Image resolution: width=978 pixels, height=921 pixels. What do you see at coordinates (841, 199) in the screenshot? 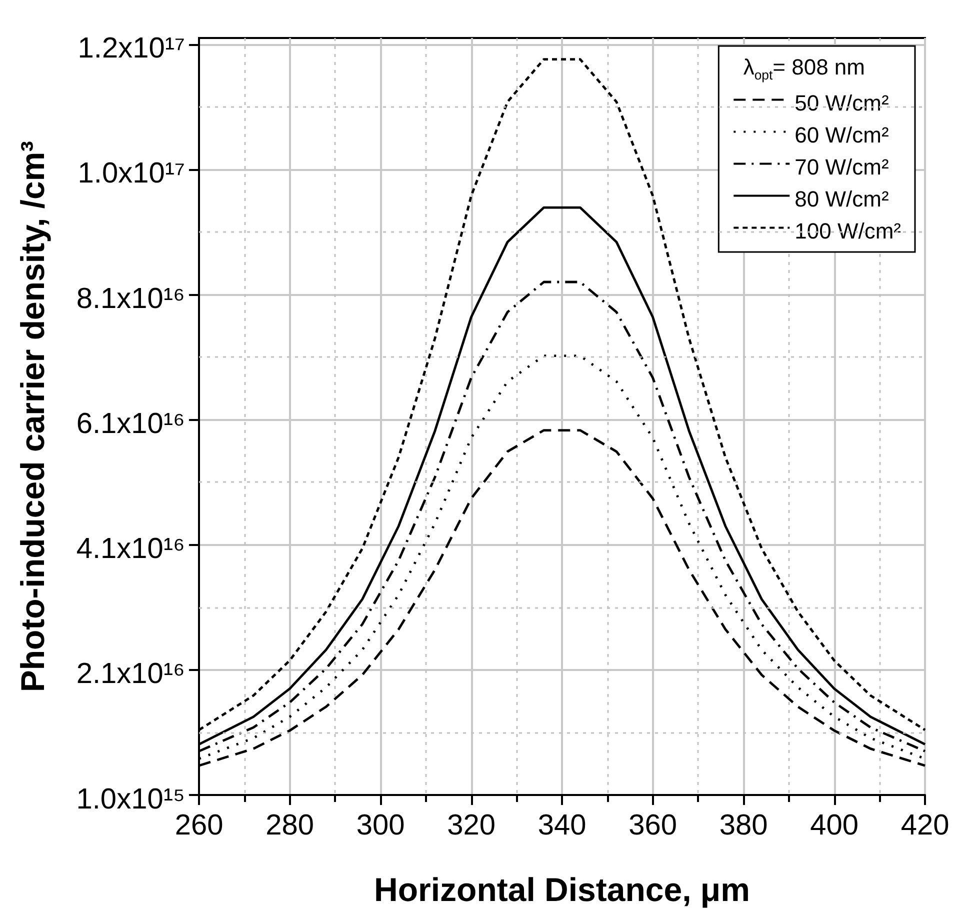
I see `legend-label: 80 W/cm²` at bounding box center [841, 199].